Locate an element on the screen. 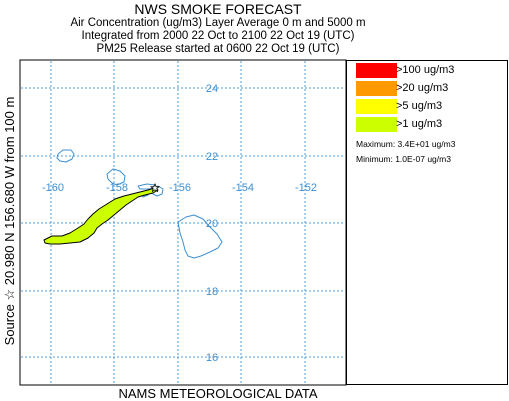 The image size is (509, 401). legend-label: >100 ug/m3 is located at coordinates (425, 70).